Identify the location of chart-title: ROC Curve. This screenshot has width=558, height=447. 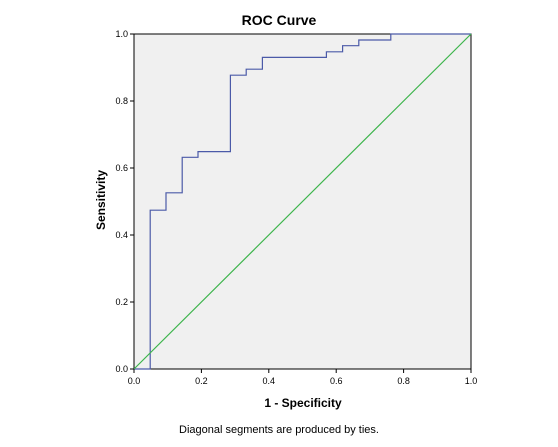
(279, 20).